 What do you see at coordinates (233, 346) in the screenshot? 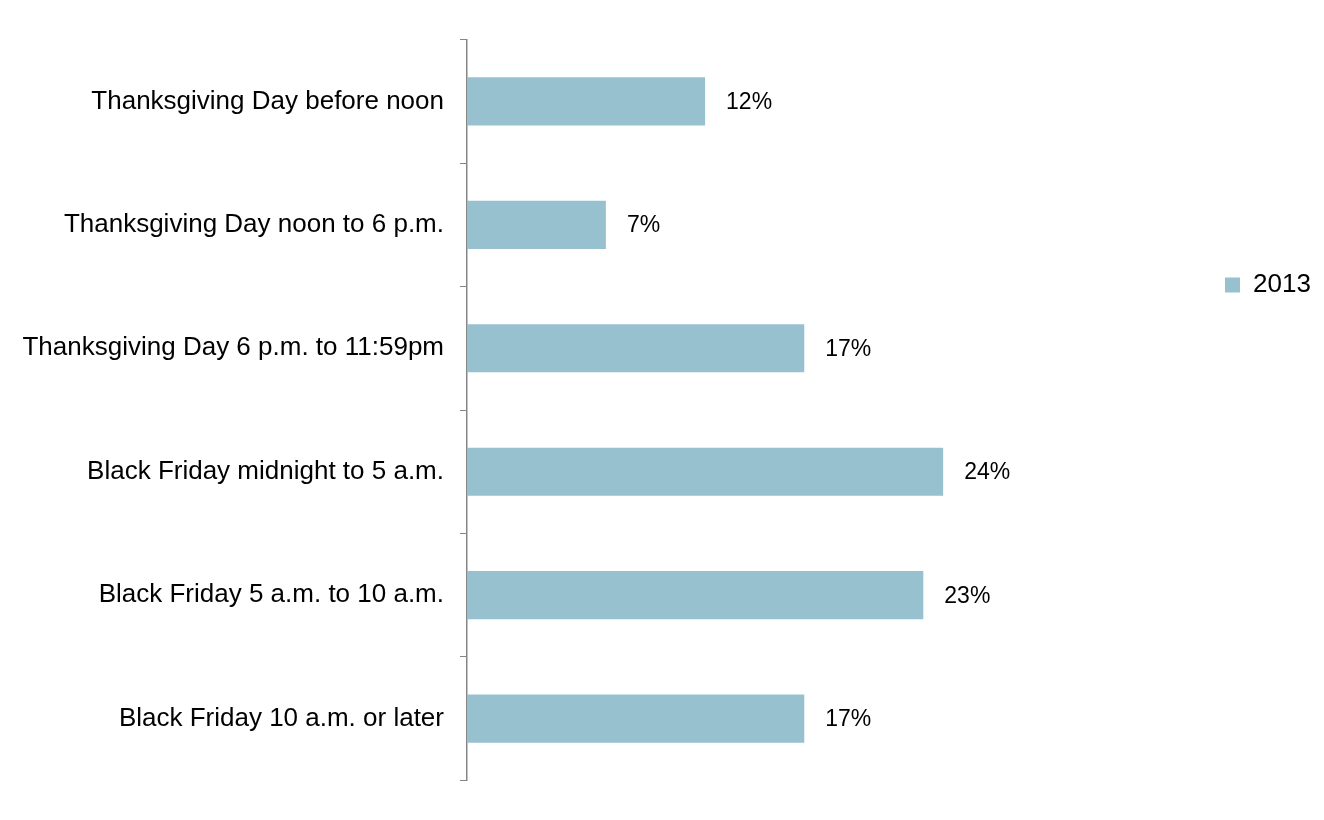
I see `y-tick-label: Thanksgiving Day 6 p.m. to 11:59pm` at bounding box center [233, 346].